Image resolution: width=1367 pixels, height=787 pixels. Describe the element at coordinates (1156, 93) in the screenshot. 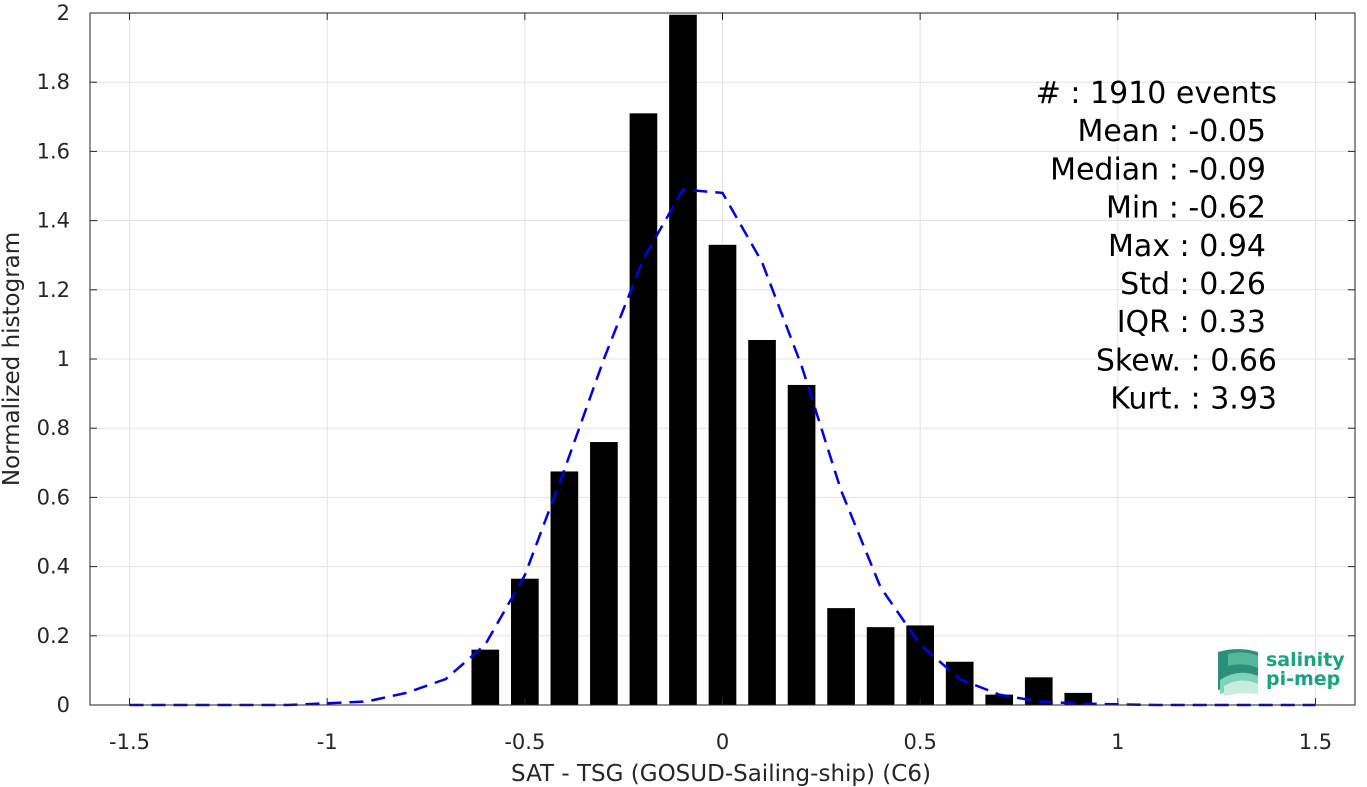

I see `stat-line: # : 1910 events` at that location.